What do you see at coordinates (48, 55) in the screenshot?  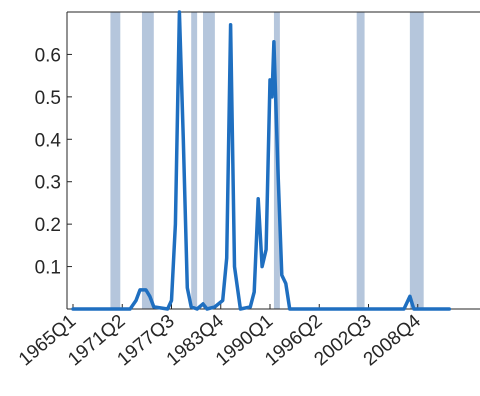 I see `y-tick-label: 0.6` at bounding box center [48, 55].